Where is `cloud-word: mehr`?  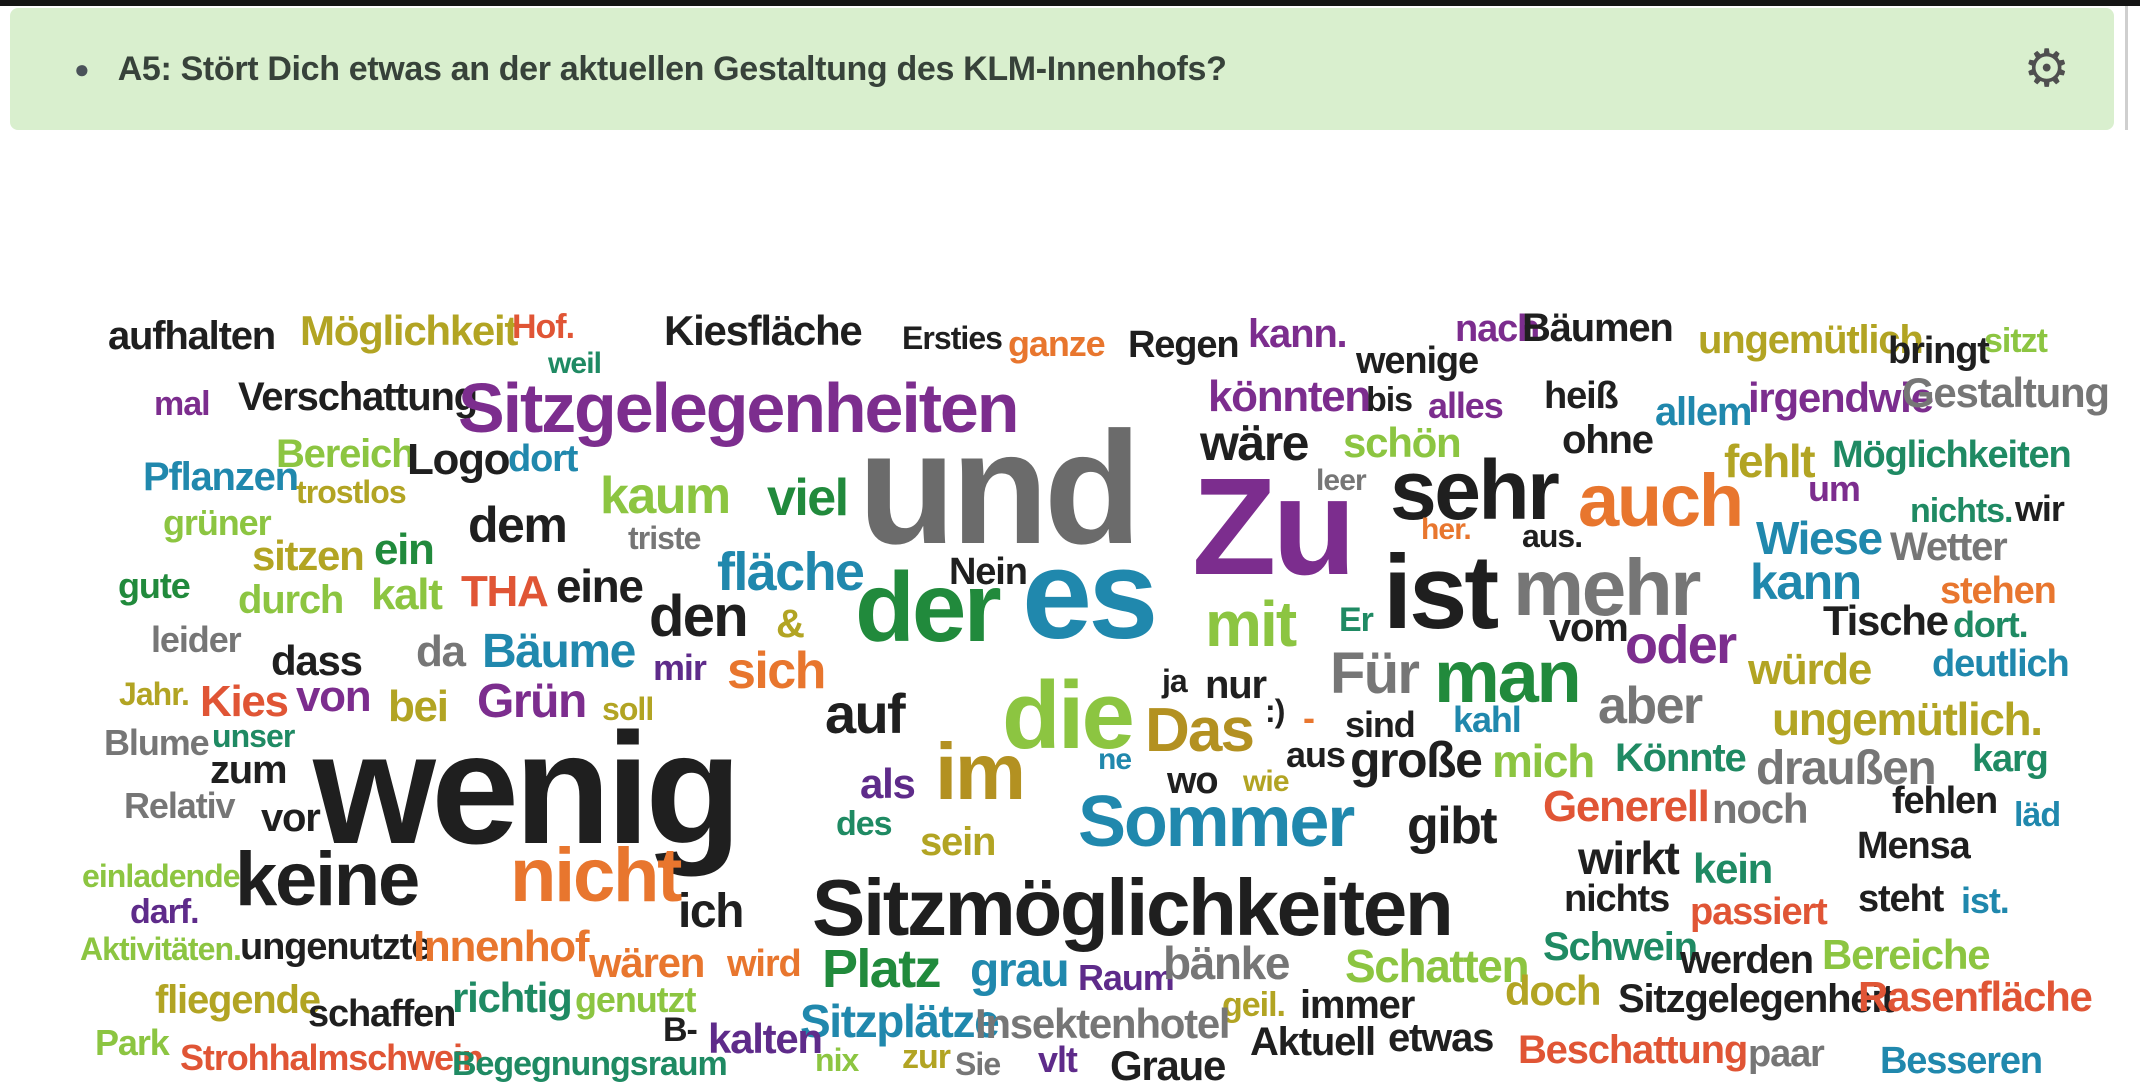
cloud-word: mehr is located at coordinates (1607, 587).